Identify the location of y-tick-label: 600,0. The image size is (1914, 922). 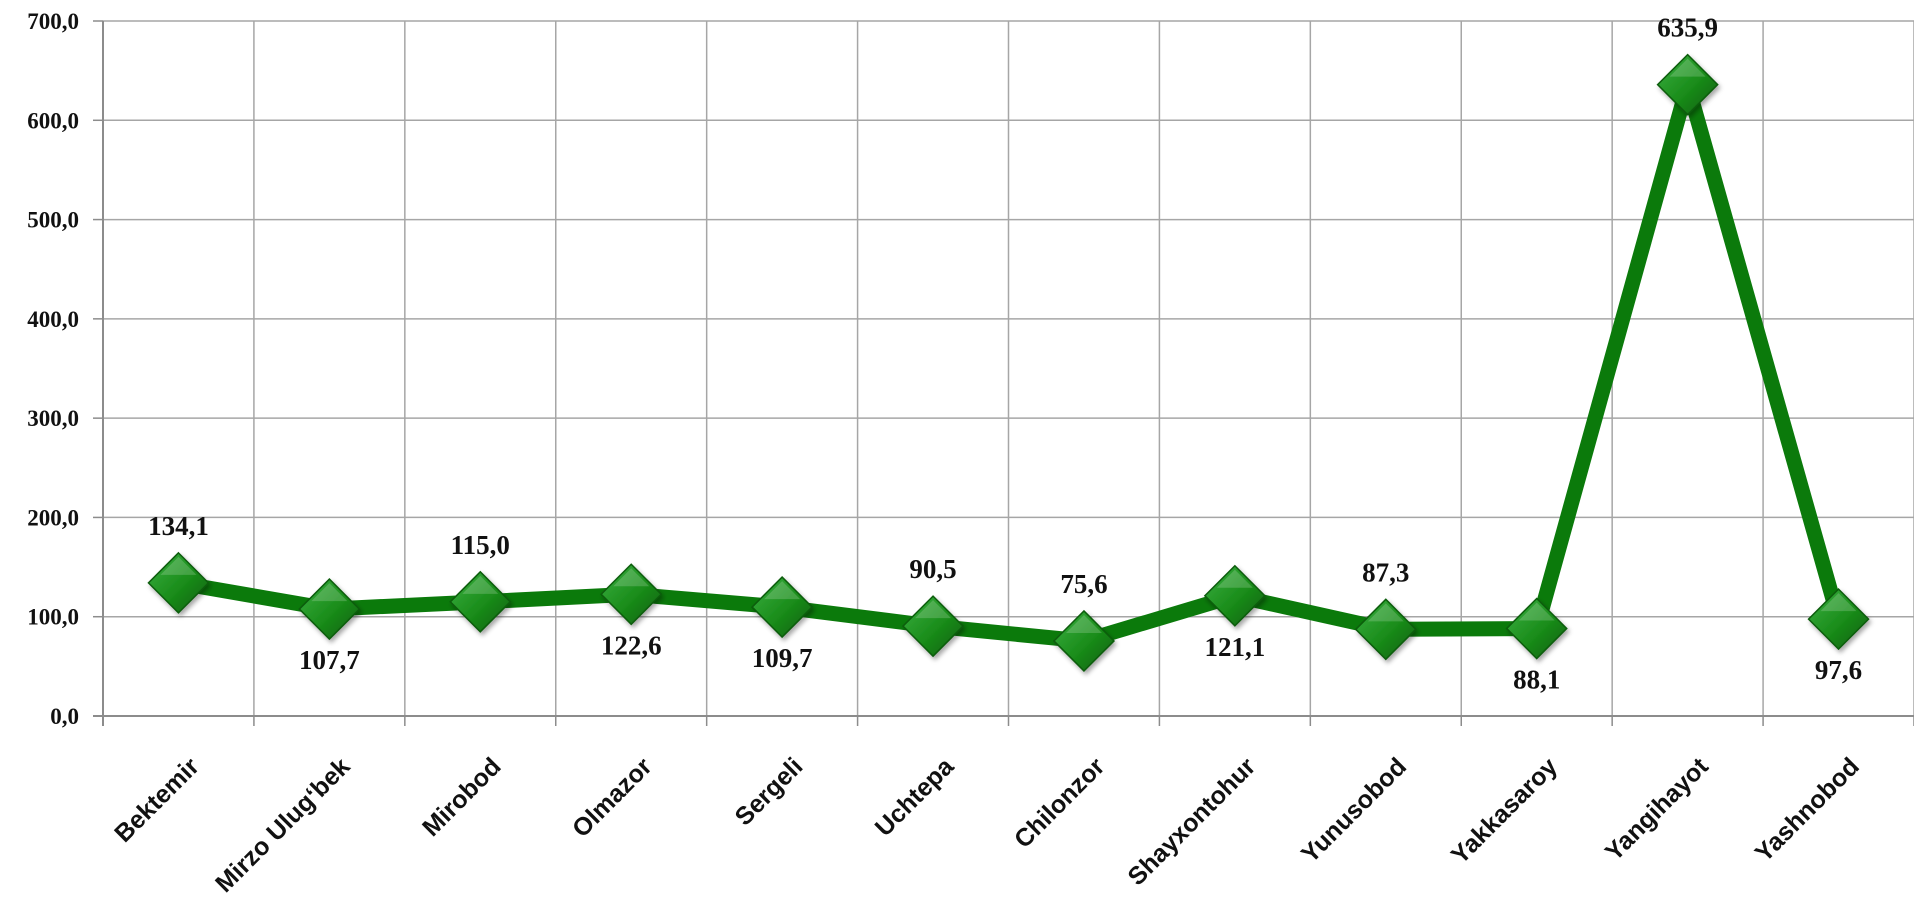
(53, 120).